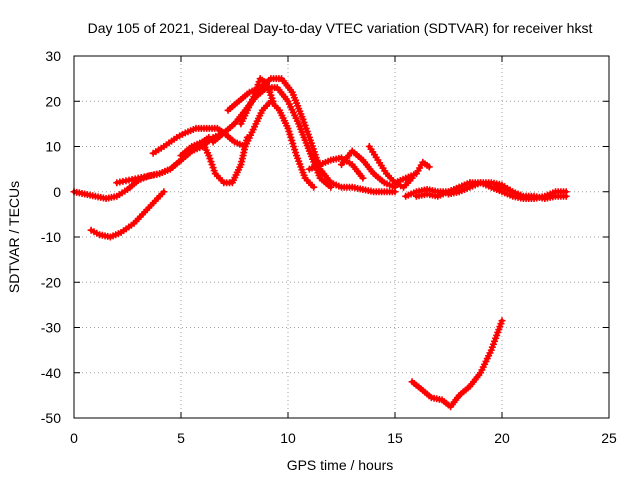 The width and height of the screenshot is (640, 480). I want to click on y-tick-label: -10, so click(51, 237).